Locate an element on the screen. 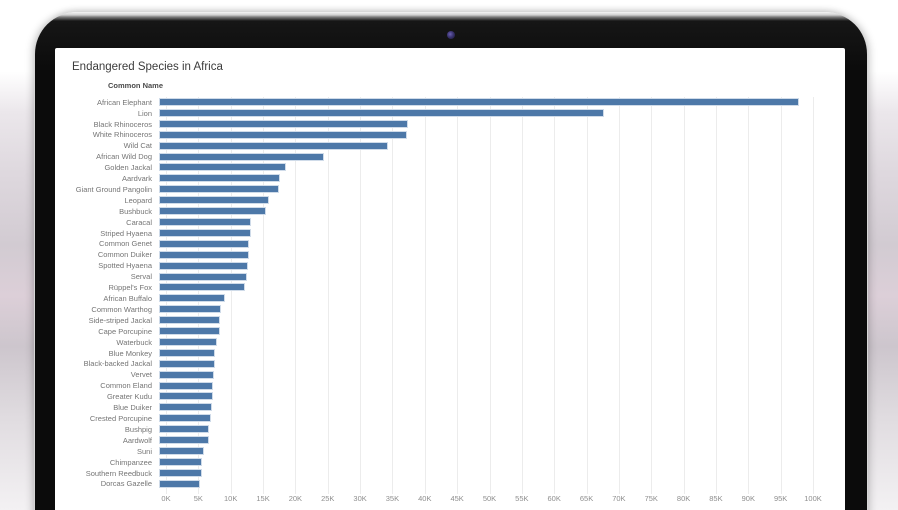  chart-row: Common Eland is located at coordinates (434, 386).